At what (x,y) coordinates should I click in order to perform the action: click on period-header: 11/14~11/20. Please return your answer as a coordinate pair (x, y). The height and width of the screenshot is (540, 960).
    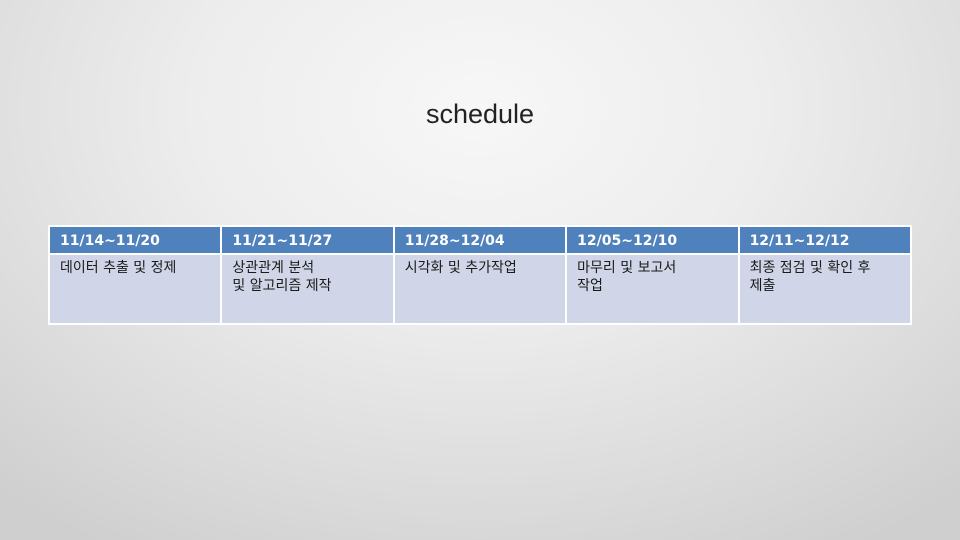
    Looking at the image, I should click on (135, 240).